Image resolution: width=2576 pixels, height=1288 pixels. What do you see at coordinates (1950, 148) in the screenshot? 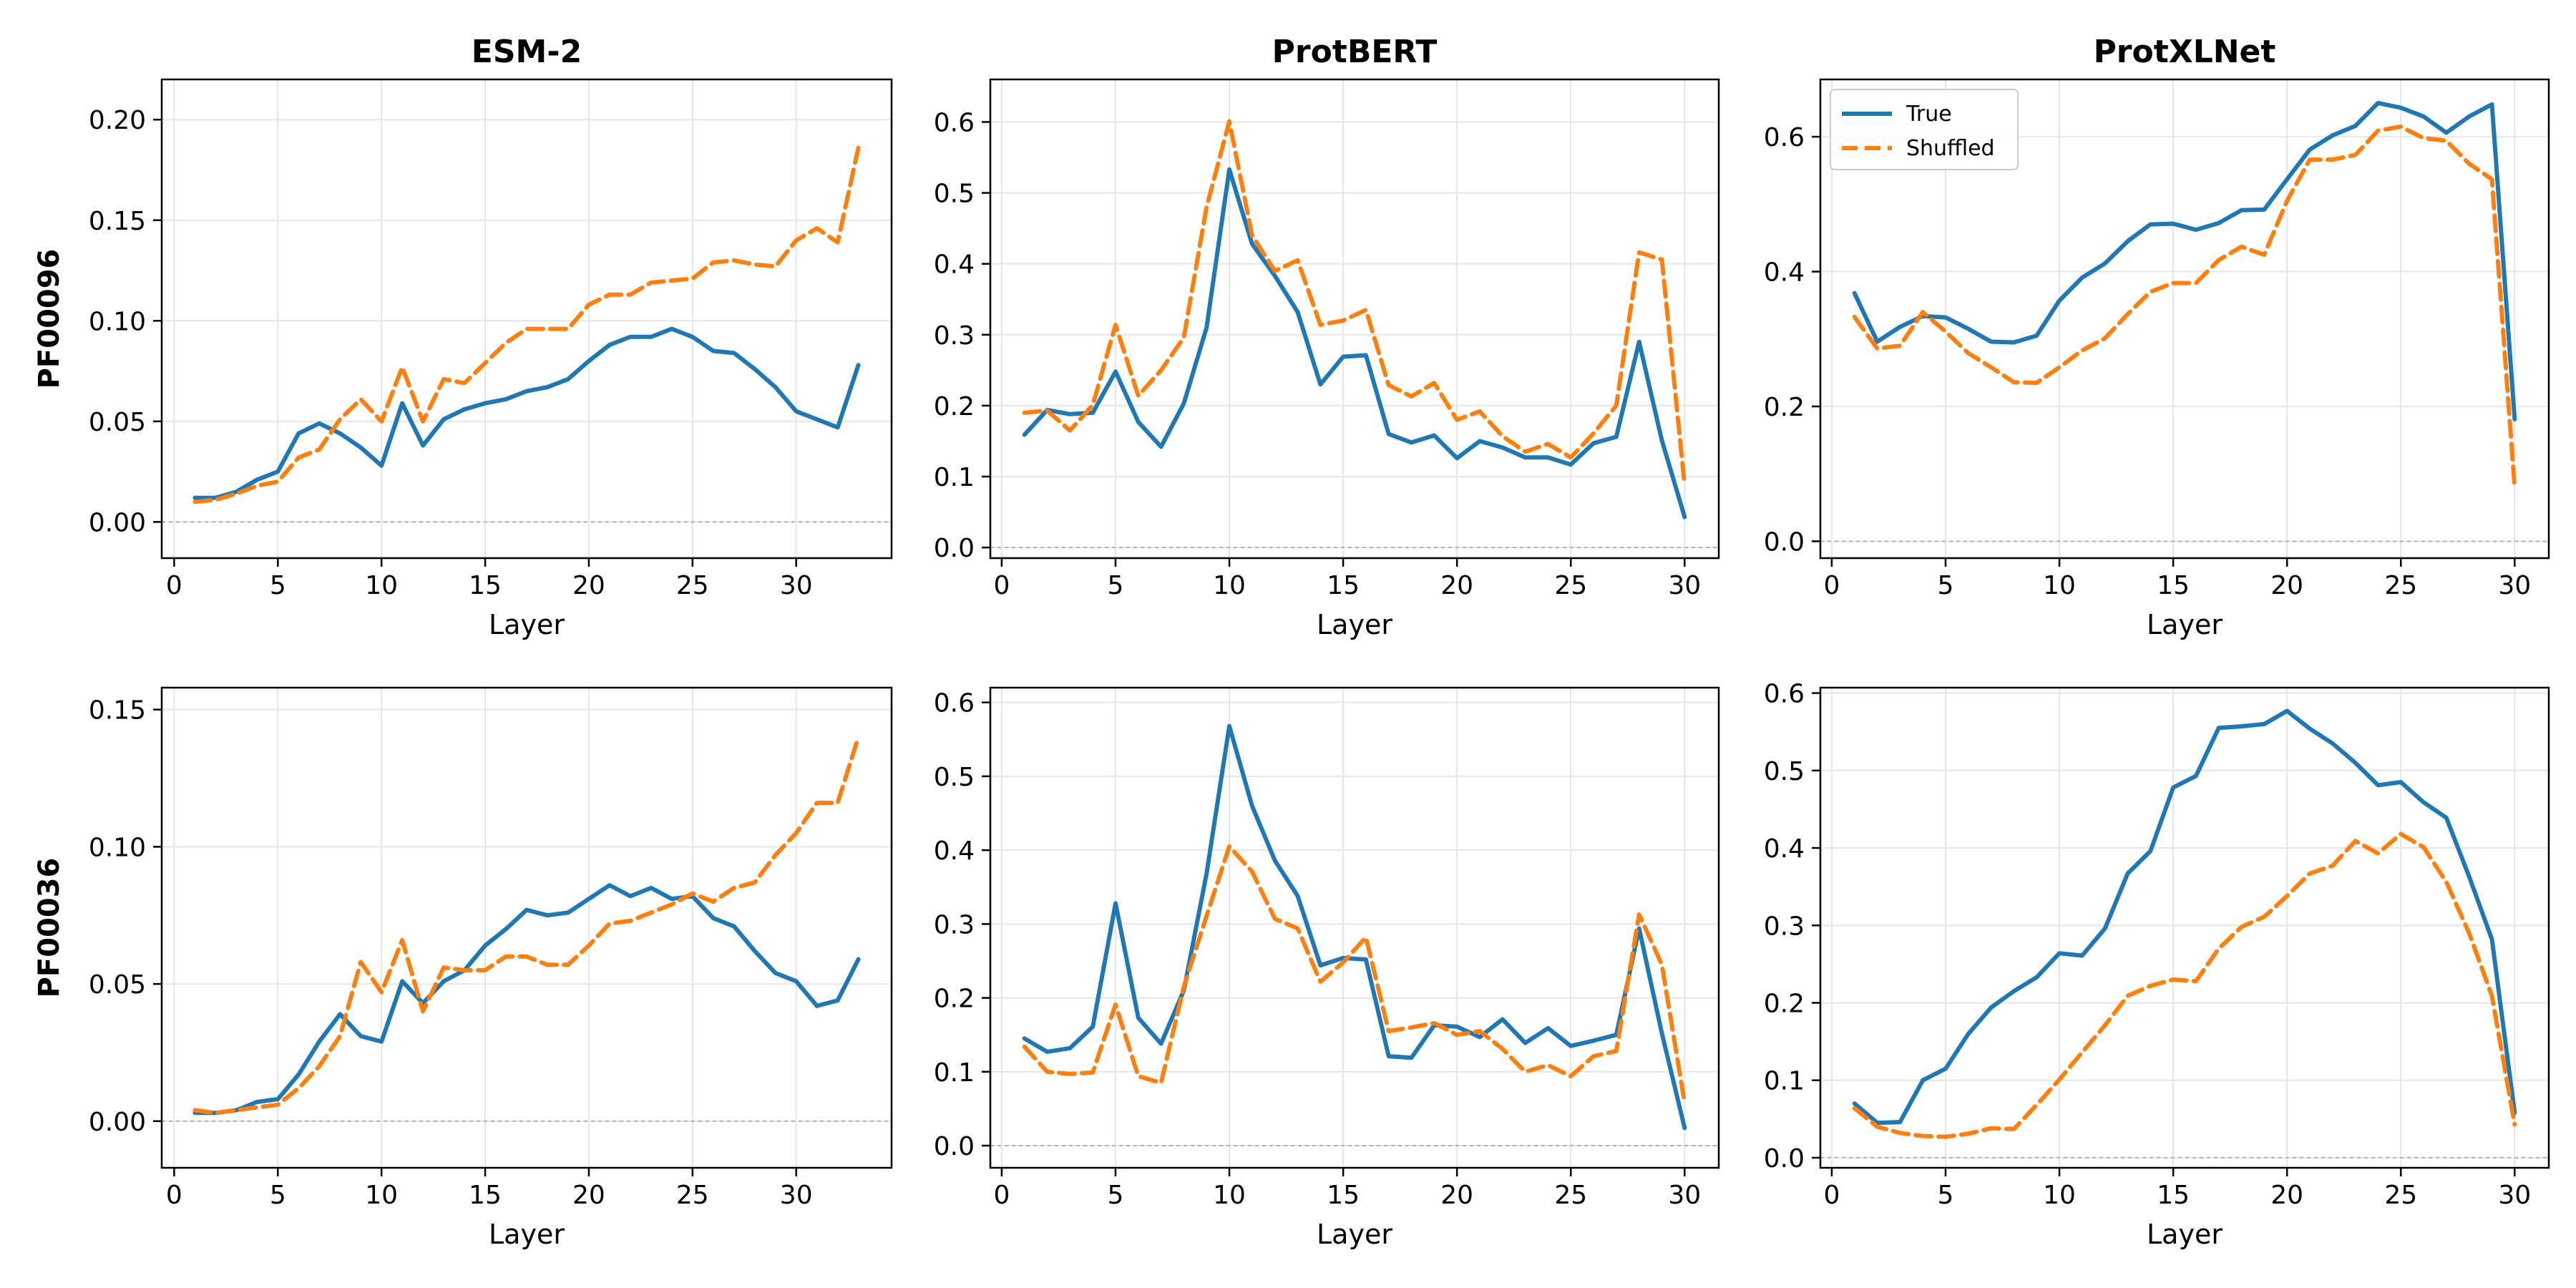
I see `legend-label-shuffled: Shuffled` at bounding box center [1950, 148].